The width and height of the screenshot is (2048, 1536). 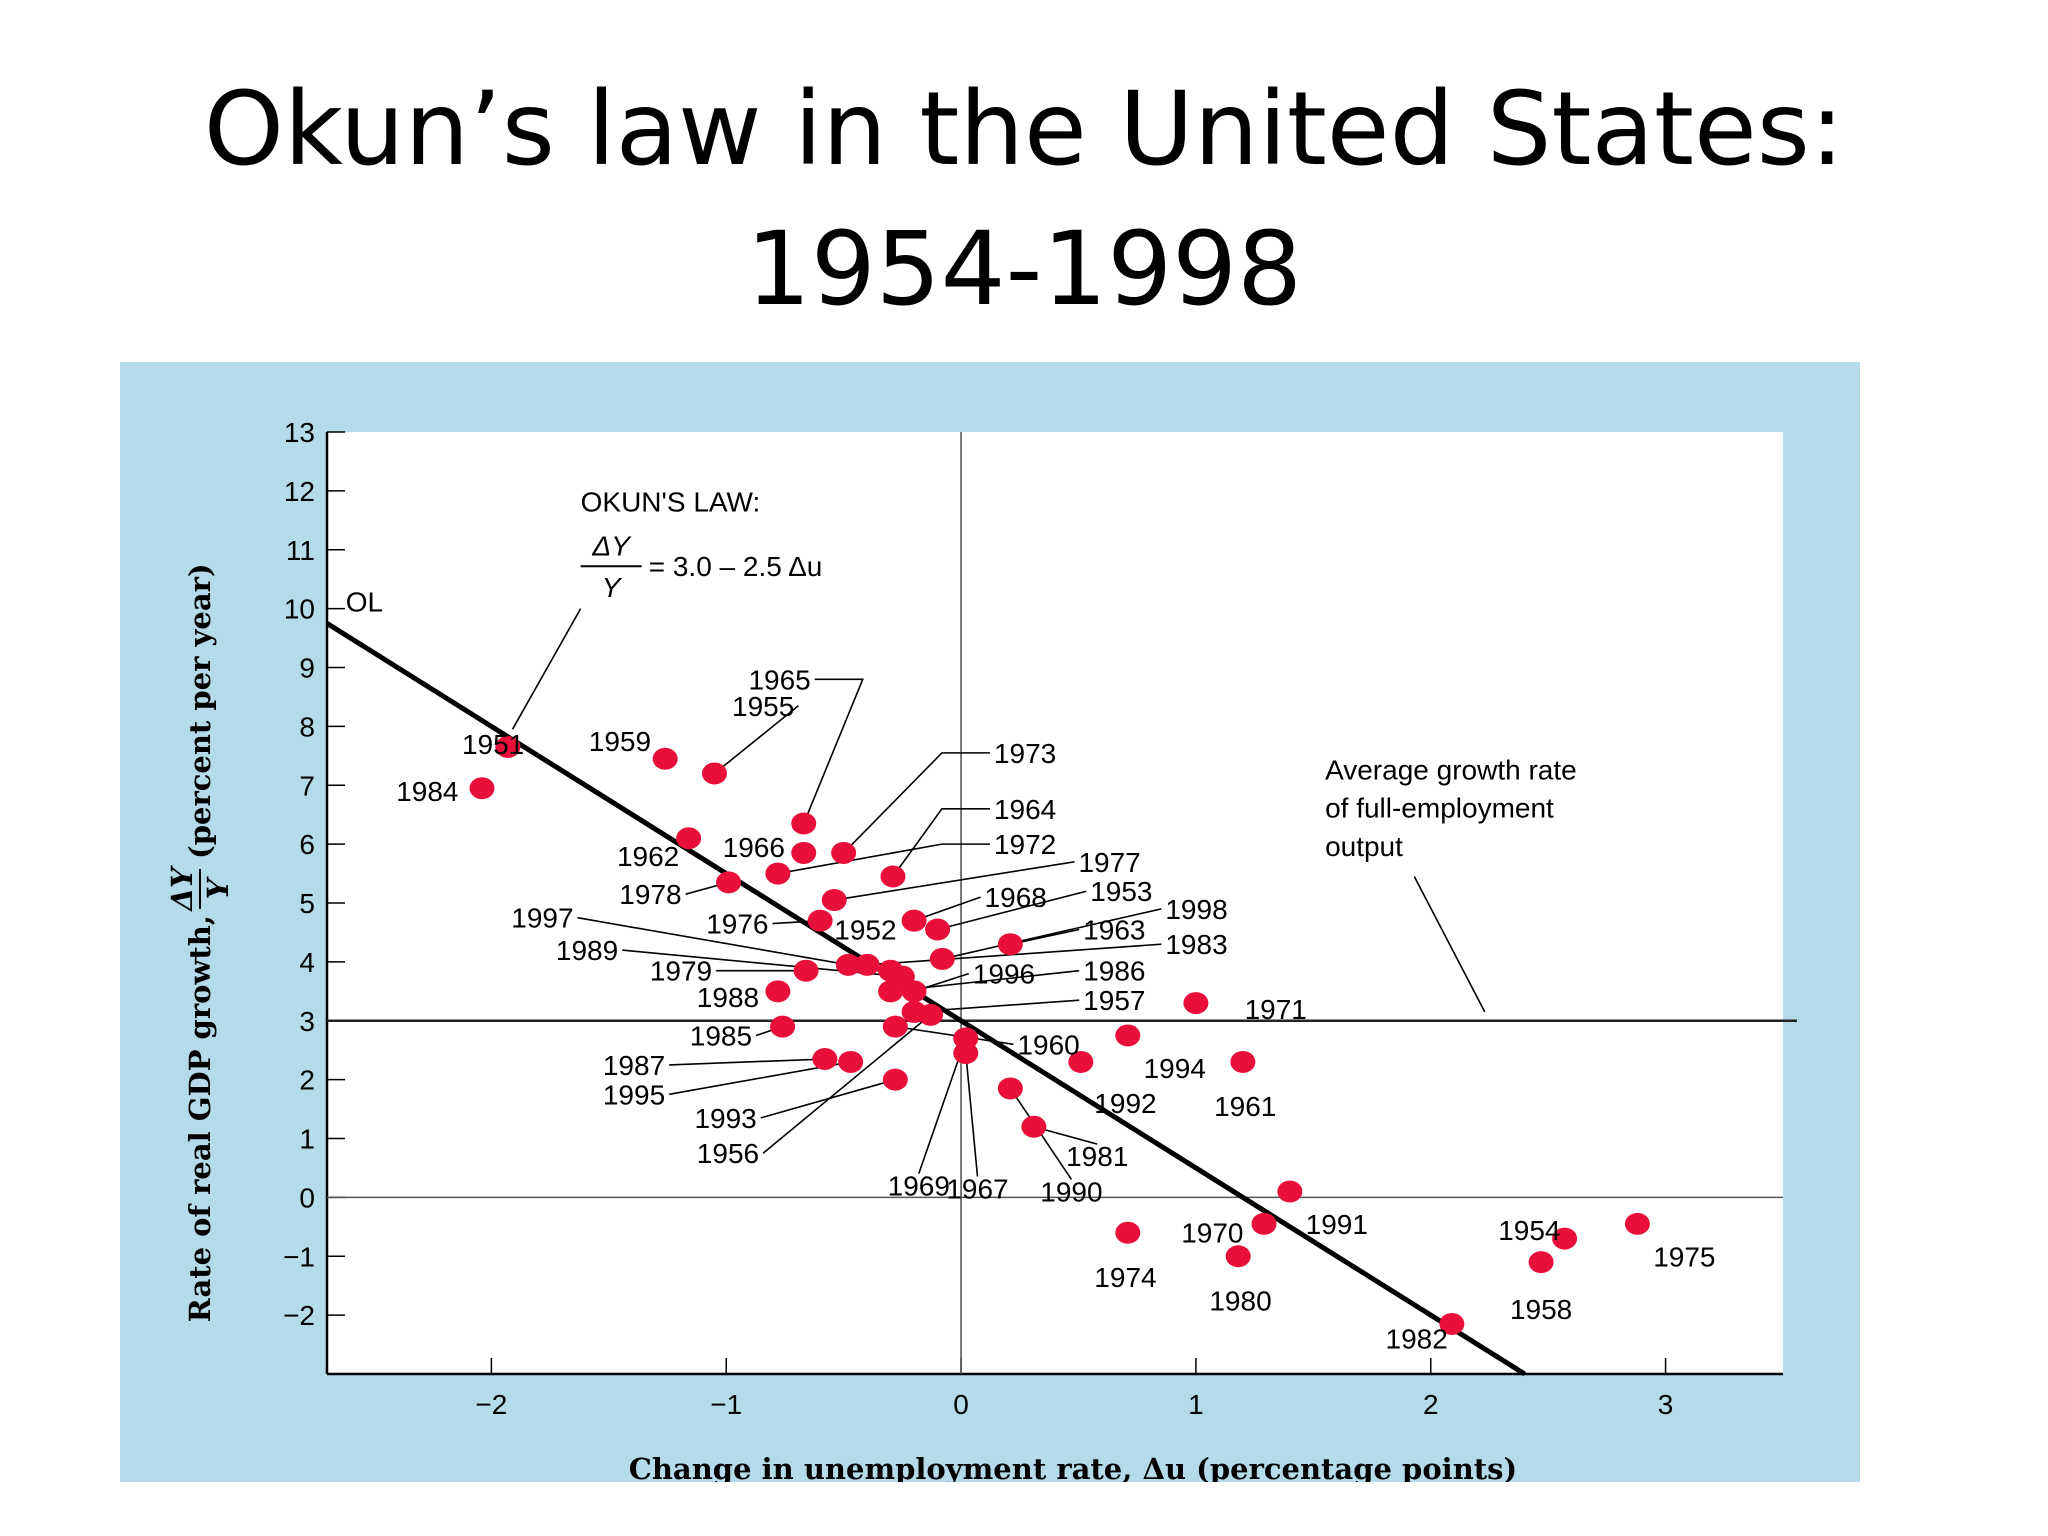 What do you see at coordinates (307, 1197) in the screenshot?
I see `y-tick-label: 0` at bounding box center [307, 1197].